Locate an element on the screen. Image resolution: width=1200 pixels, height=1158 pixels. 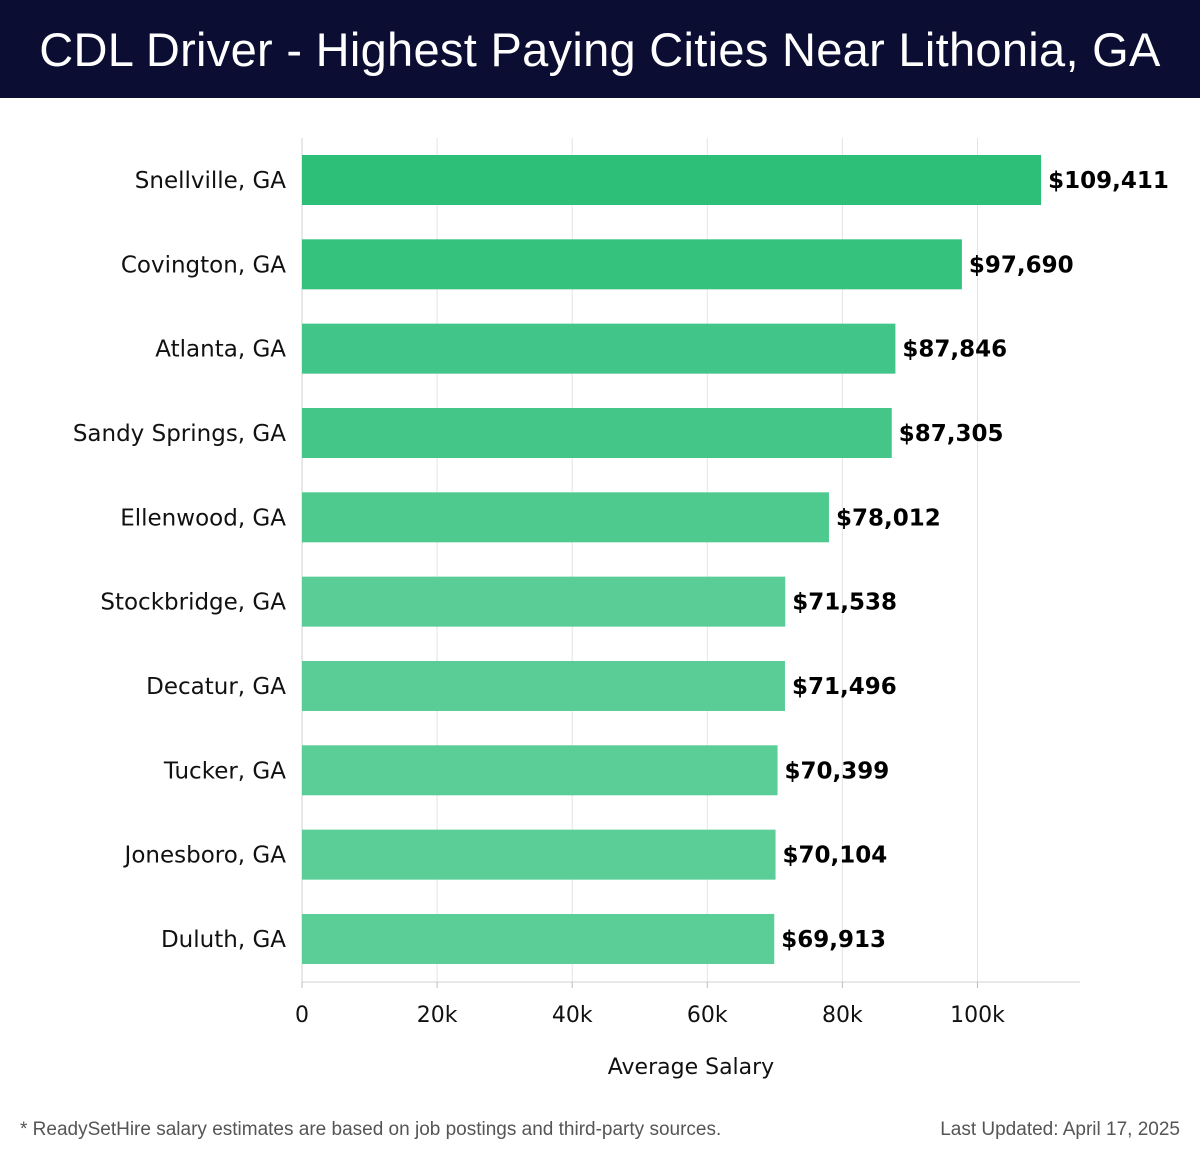
x-tick-label: 100k is located at coordinates (977, 1015).